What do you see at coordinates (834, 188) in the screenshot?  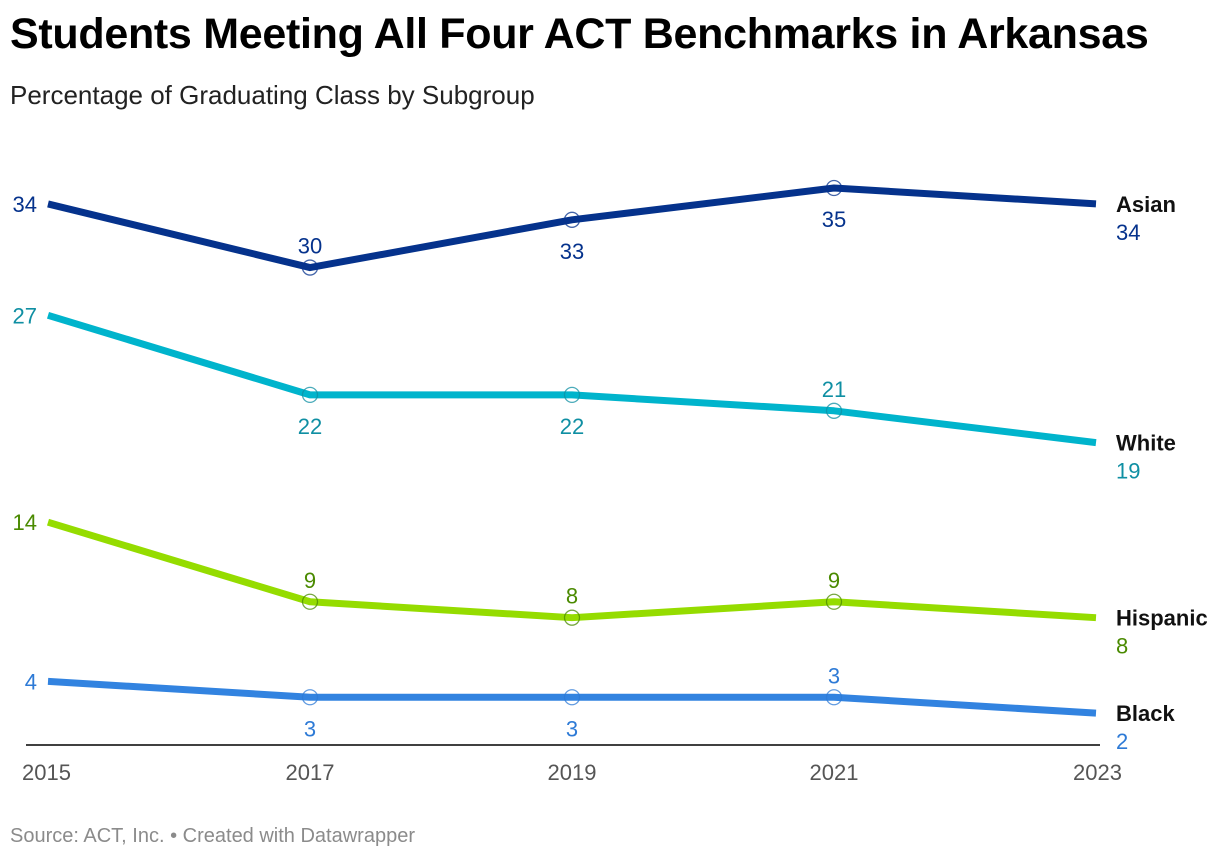 I see `data-point-asian-2021` at bounding box center [834, 188].